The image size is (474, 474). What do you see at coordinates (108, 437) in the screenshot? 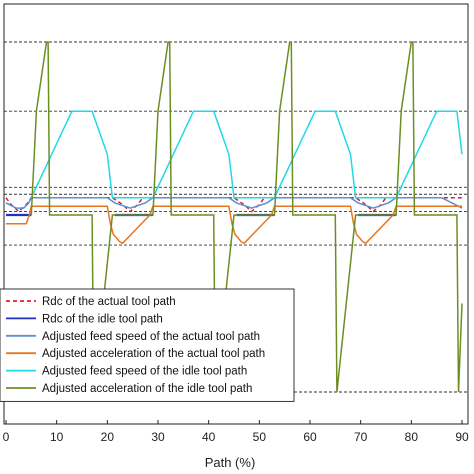
I see `x-tick-label-2: 20` at bounding box center [108, 437].